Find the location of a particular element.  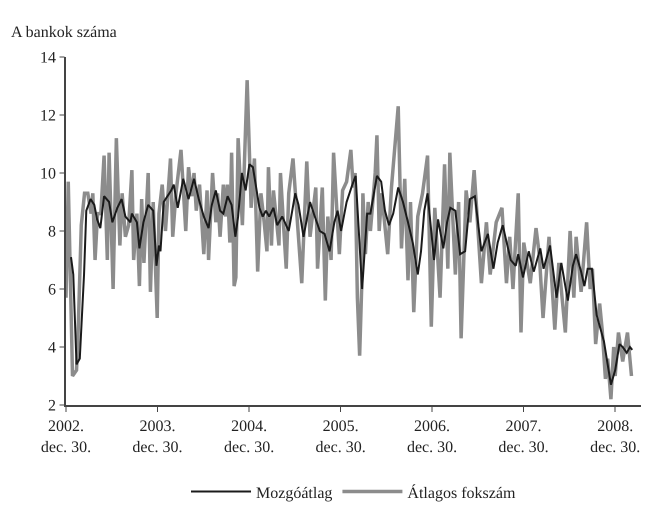

legend-label: Átlagos fokszám is located at coordinates (461, 493).